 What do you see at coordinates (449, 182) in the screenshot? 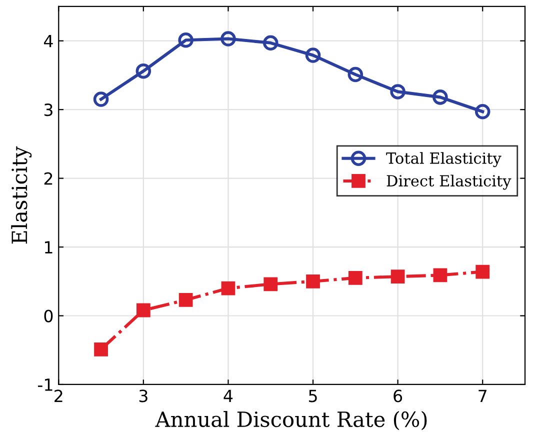
I see `legend-label: Direct Elasticity` at bounding box center [449, 182].